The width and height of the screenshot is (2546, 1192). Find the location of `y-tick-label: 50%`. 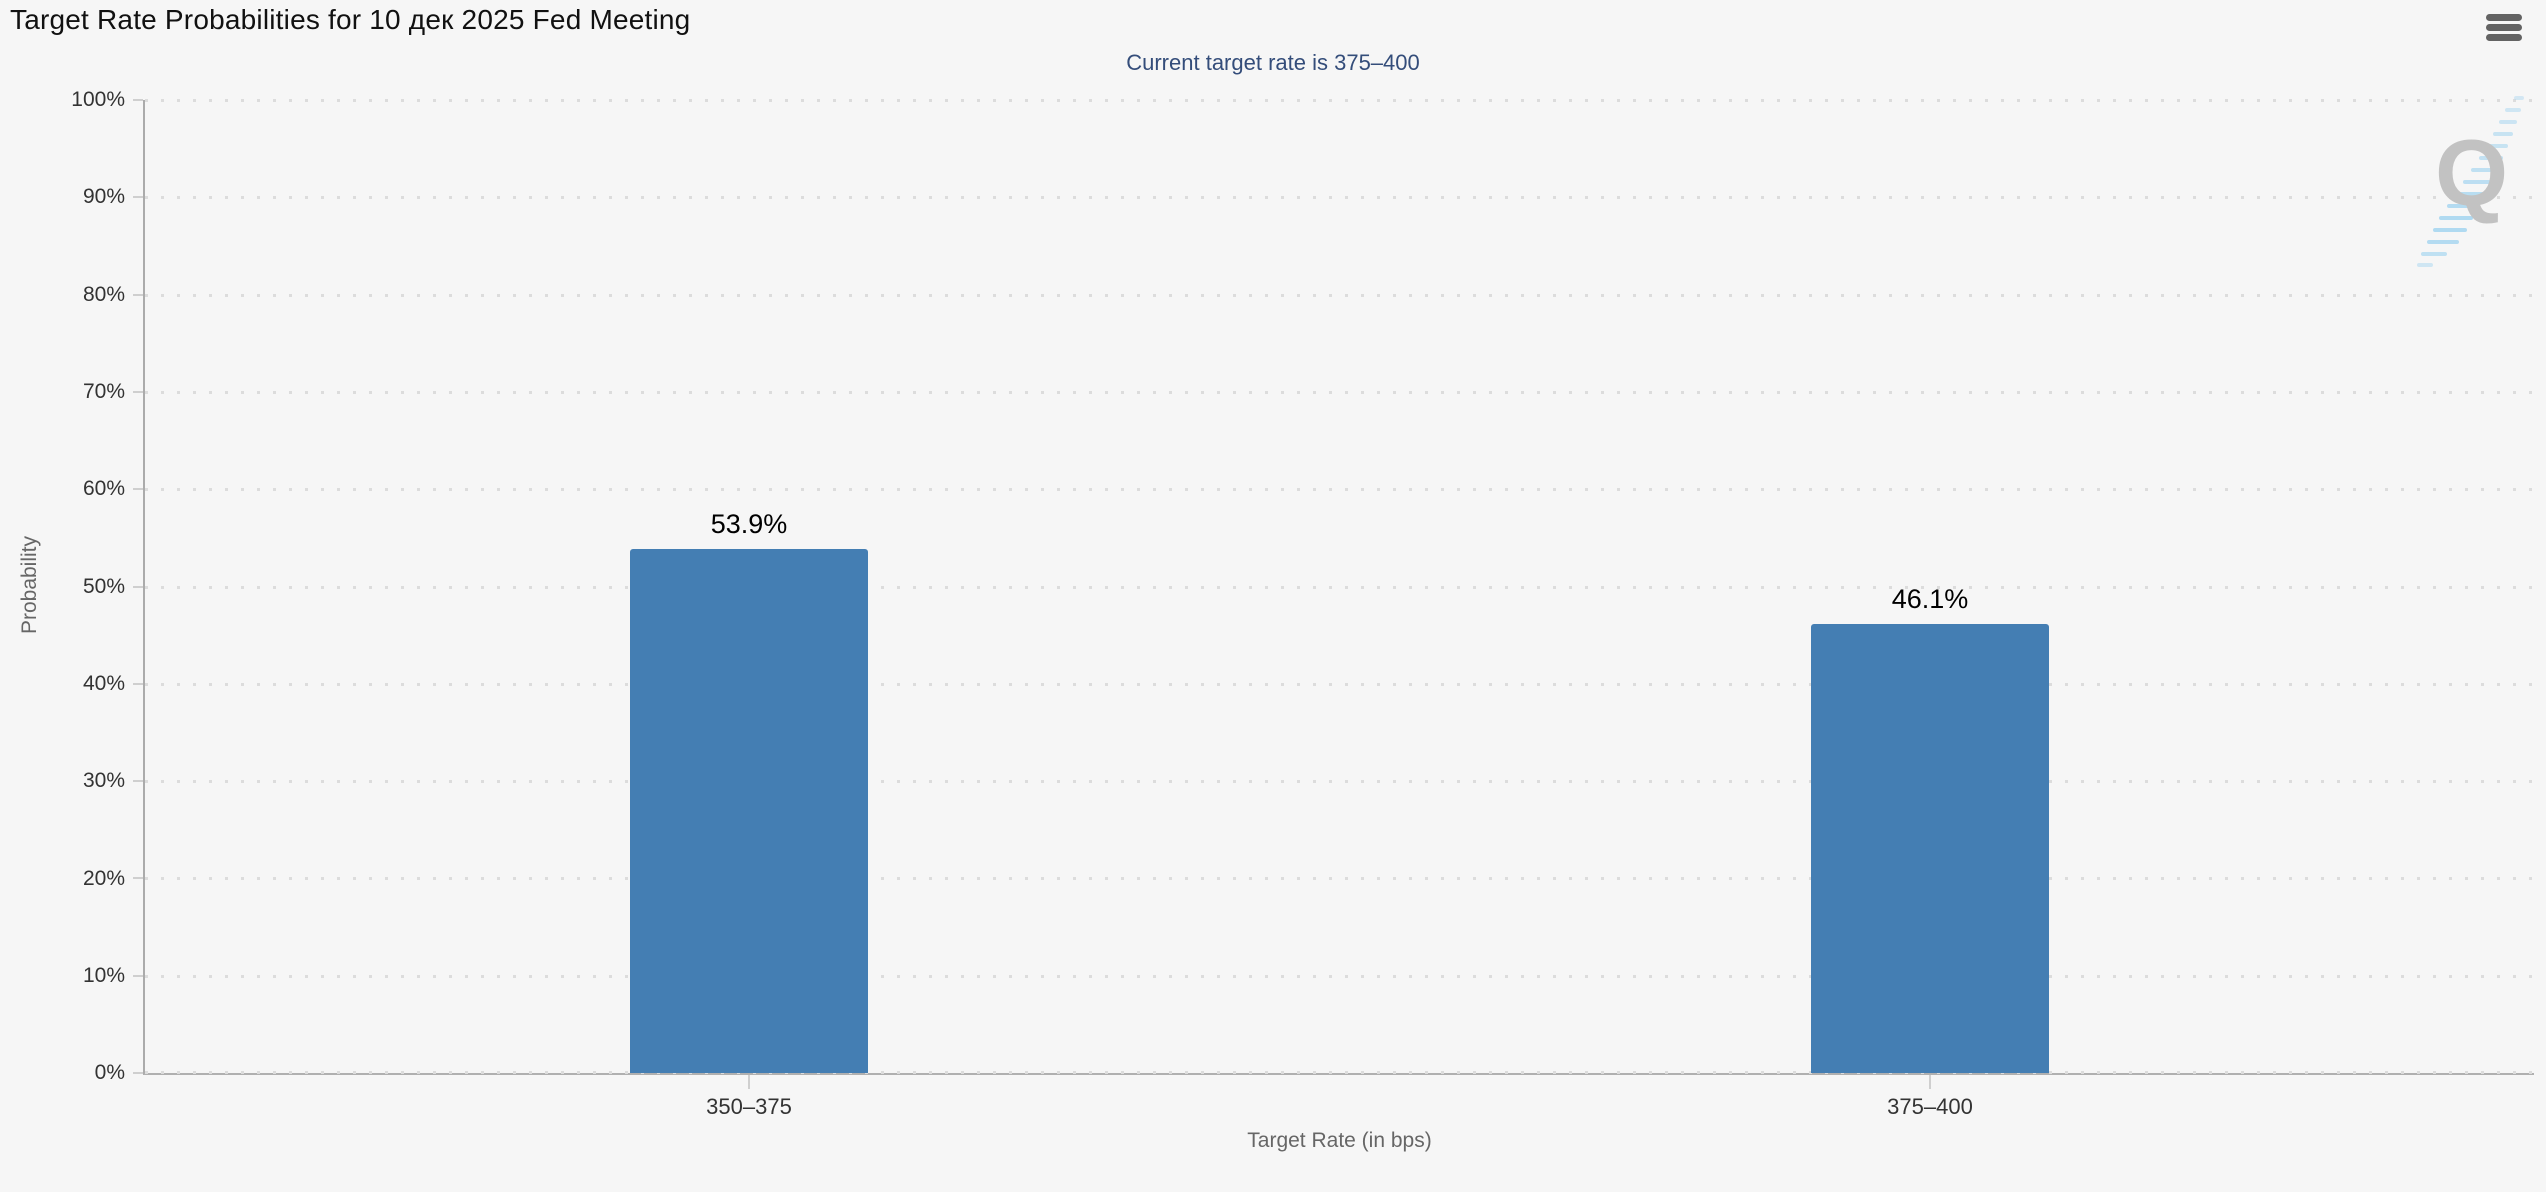

y-tick-label: 50% is located at coordinates (103, 586).